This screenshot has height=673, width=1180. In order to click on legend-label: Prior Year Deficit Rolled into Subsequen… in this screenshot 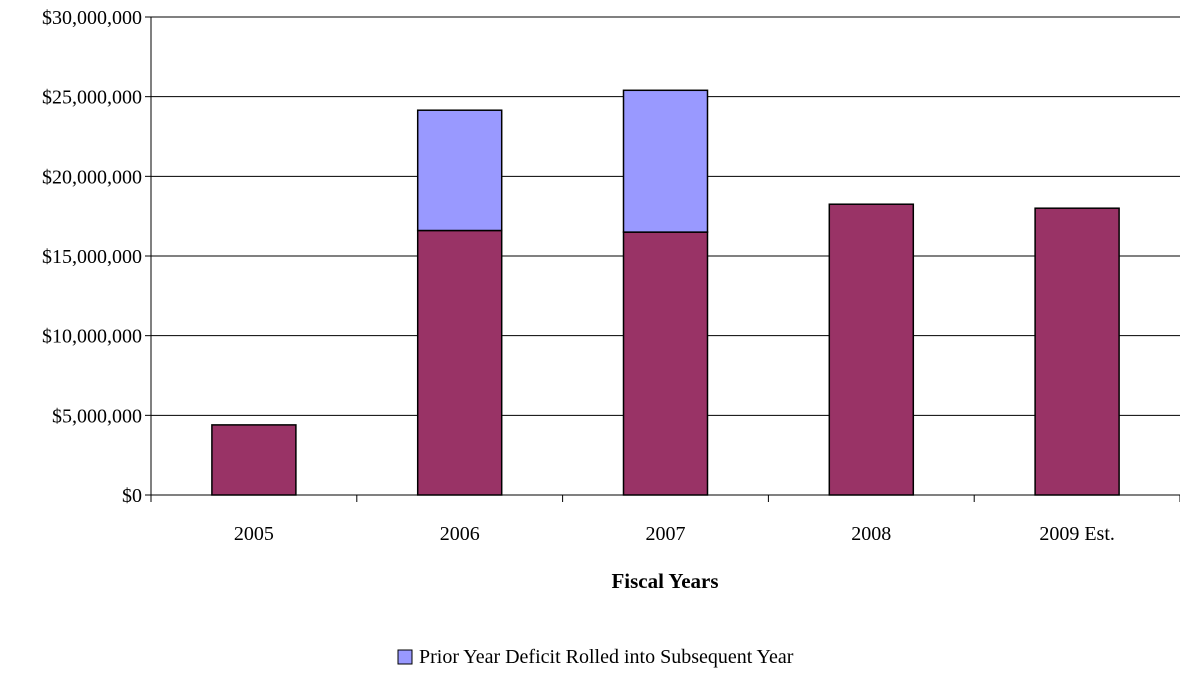, I will do `click(606, 657)`.